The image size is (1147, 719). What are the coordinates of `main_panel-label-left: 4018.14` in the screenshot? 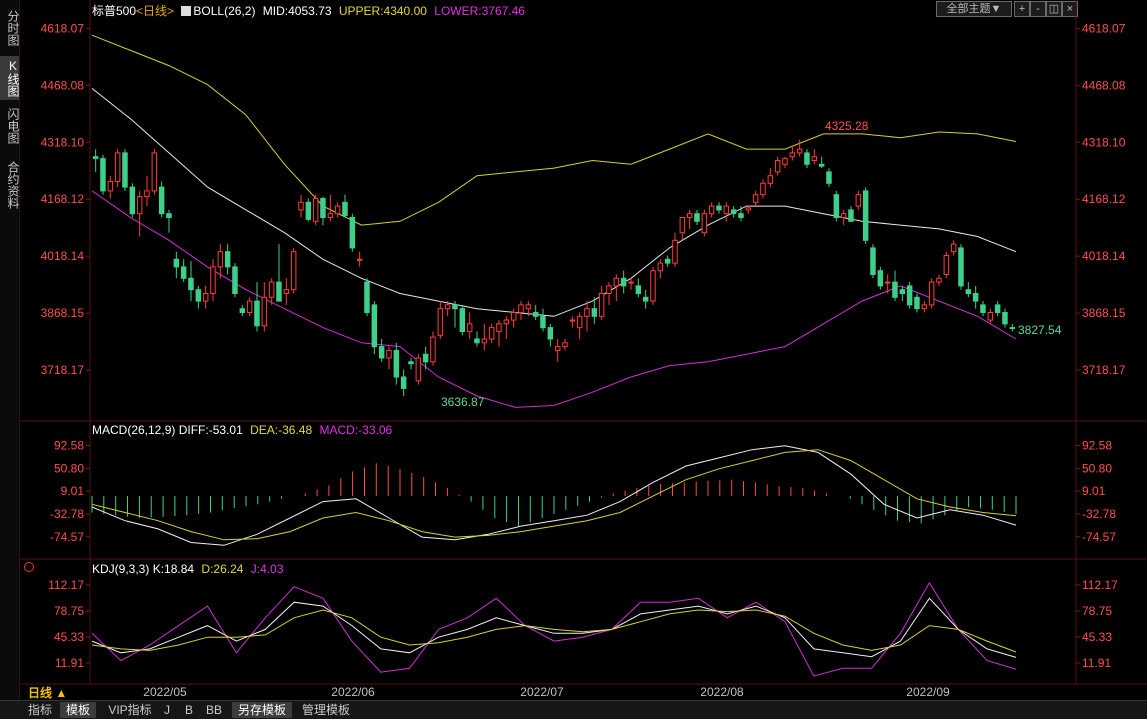 It's located at (63, 256).